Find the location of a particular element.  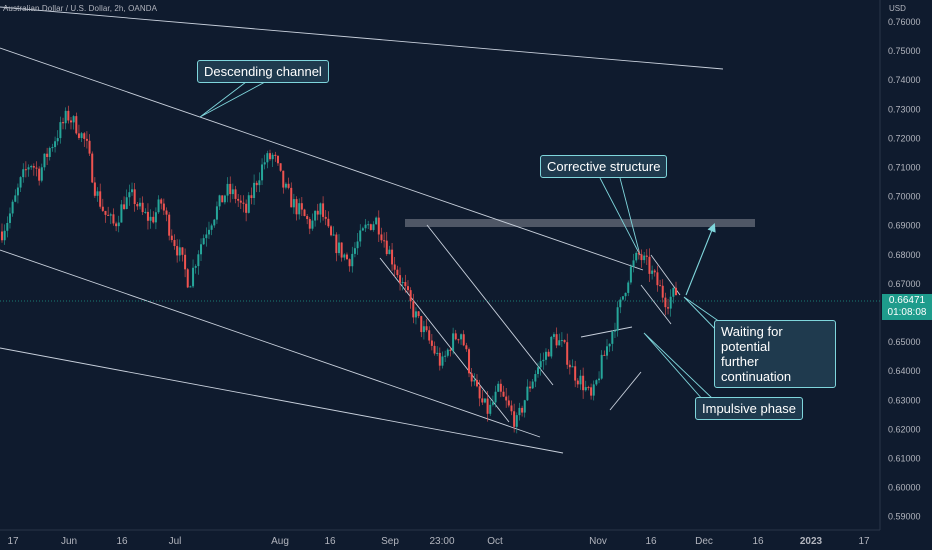

waiting-text-line-2: further continuation is located at coordinates (756, 369).